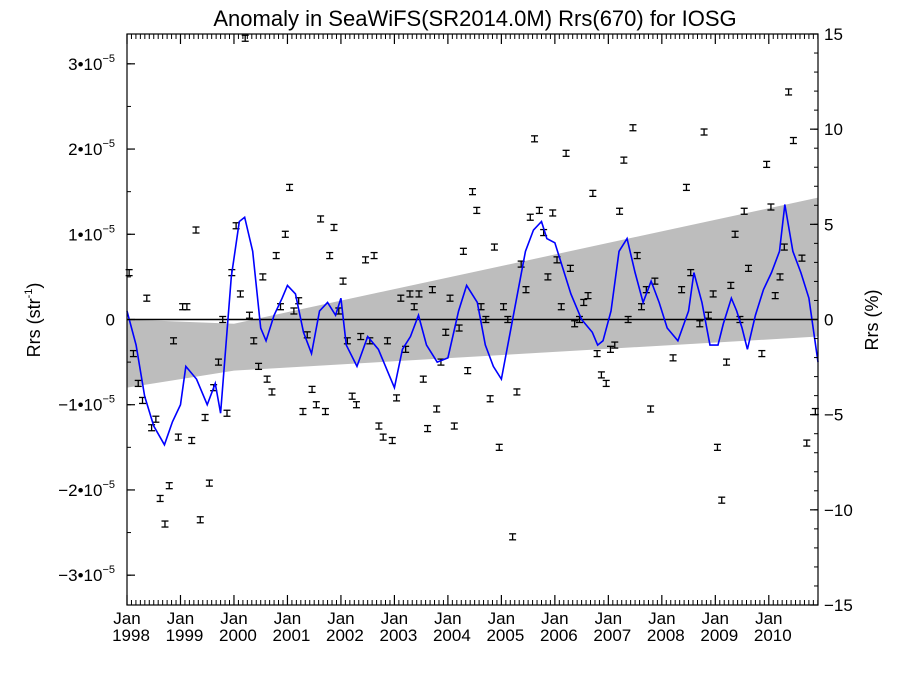 The image size is (900, 675). What do you see at coordinates (292, 635) in the screenshot?
I see `x-tick-year: 2001` at bounding box center [292, 635].